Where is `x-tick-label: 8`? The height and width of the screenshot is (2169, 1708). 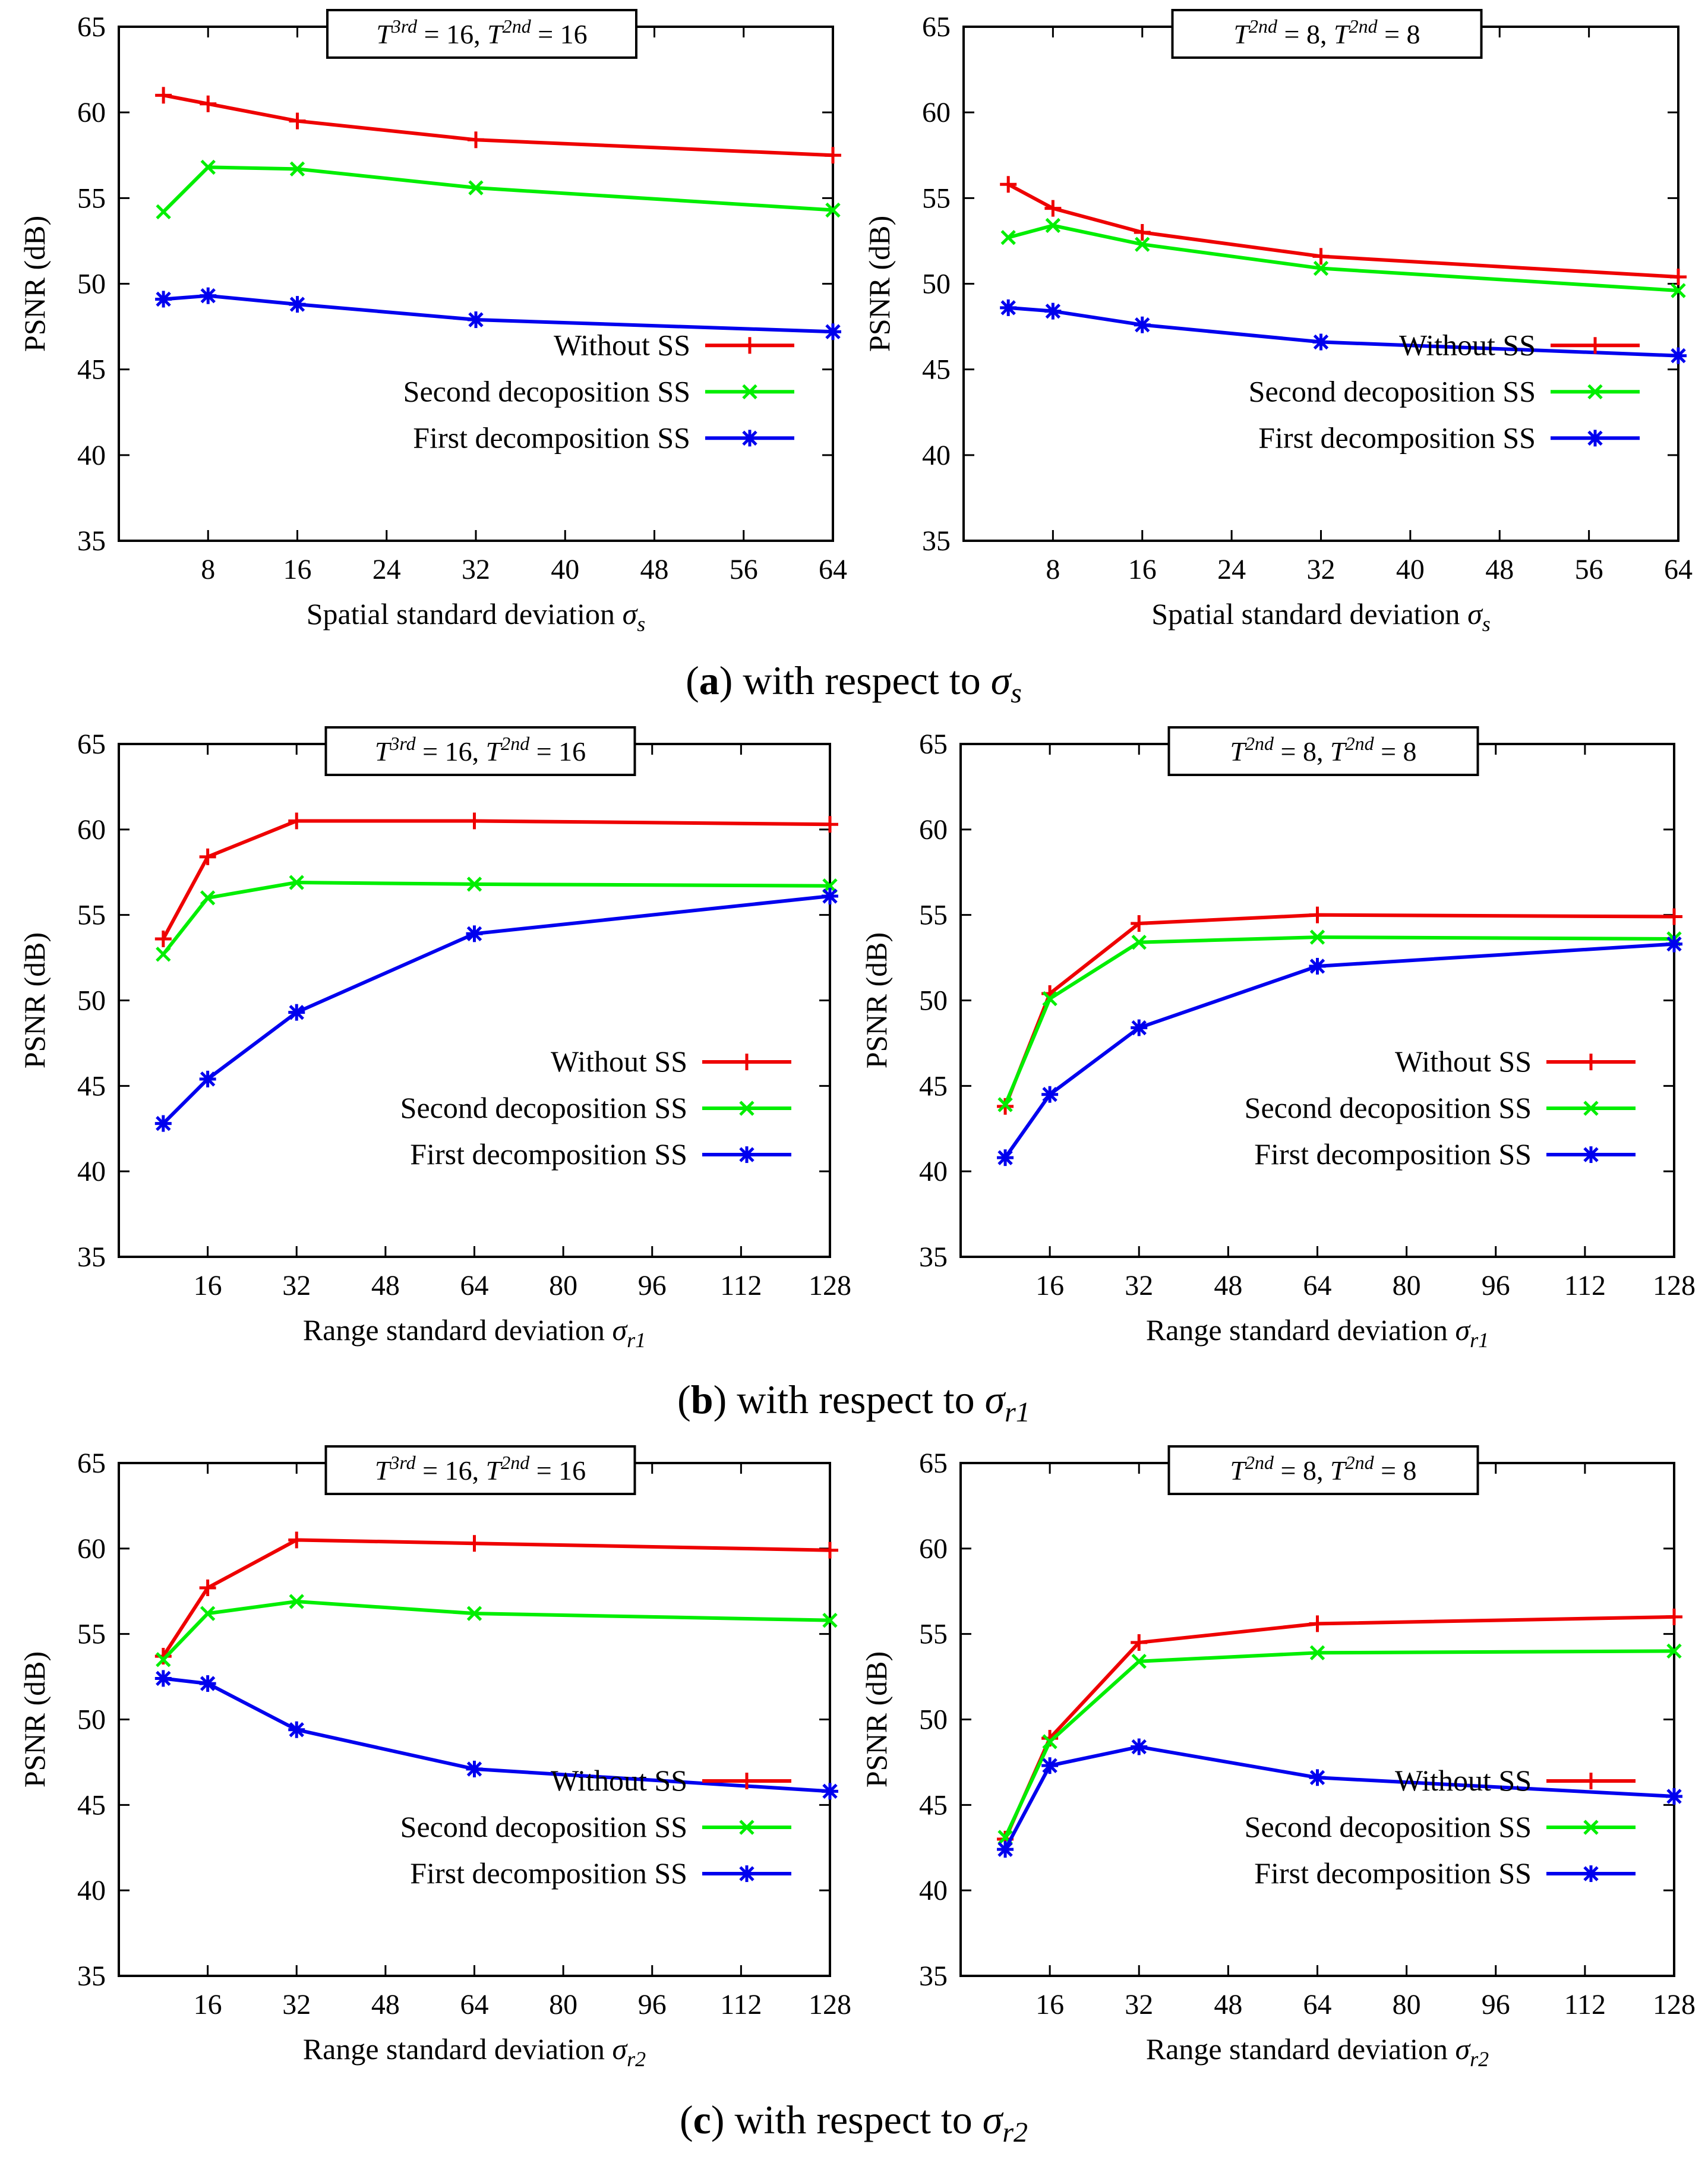
x-tick-label: 8 is located at coordinates (208, 569).